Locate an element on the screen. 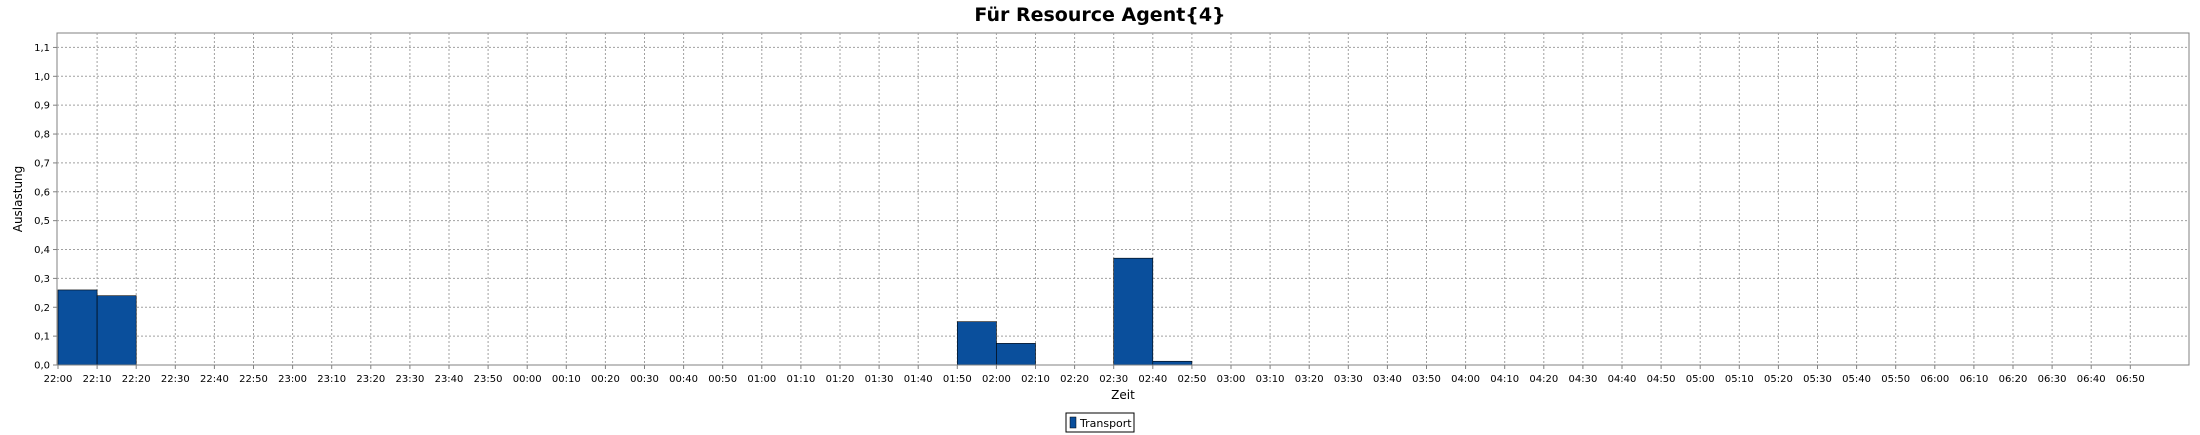  x-tick-label: 03:20 is located at coordinates (1309, 379).